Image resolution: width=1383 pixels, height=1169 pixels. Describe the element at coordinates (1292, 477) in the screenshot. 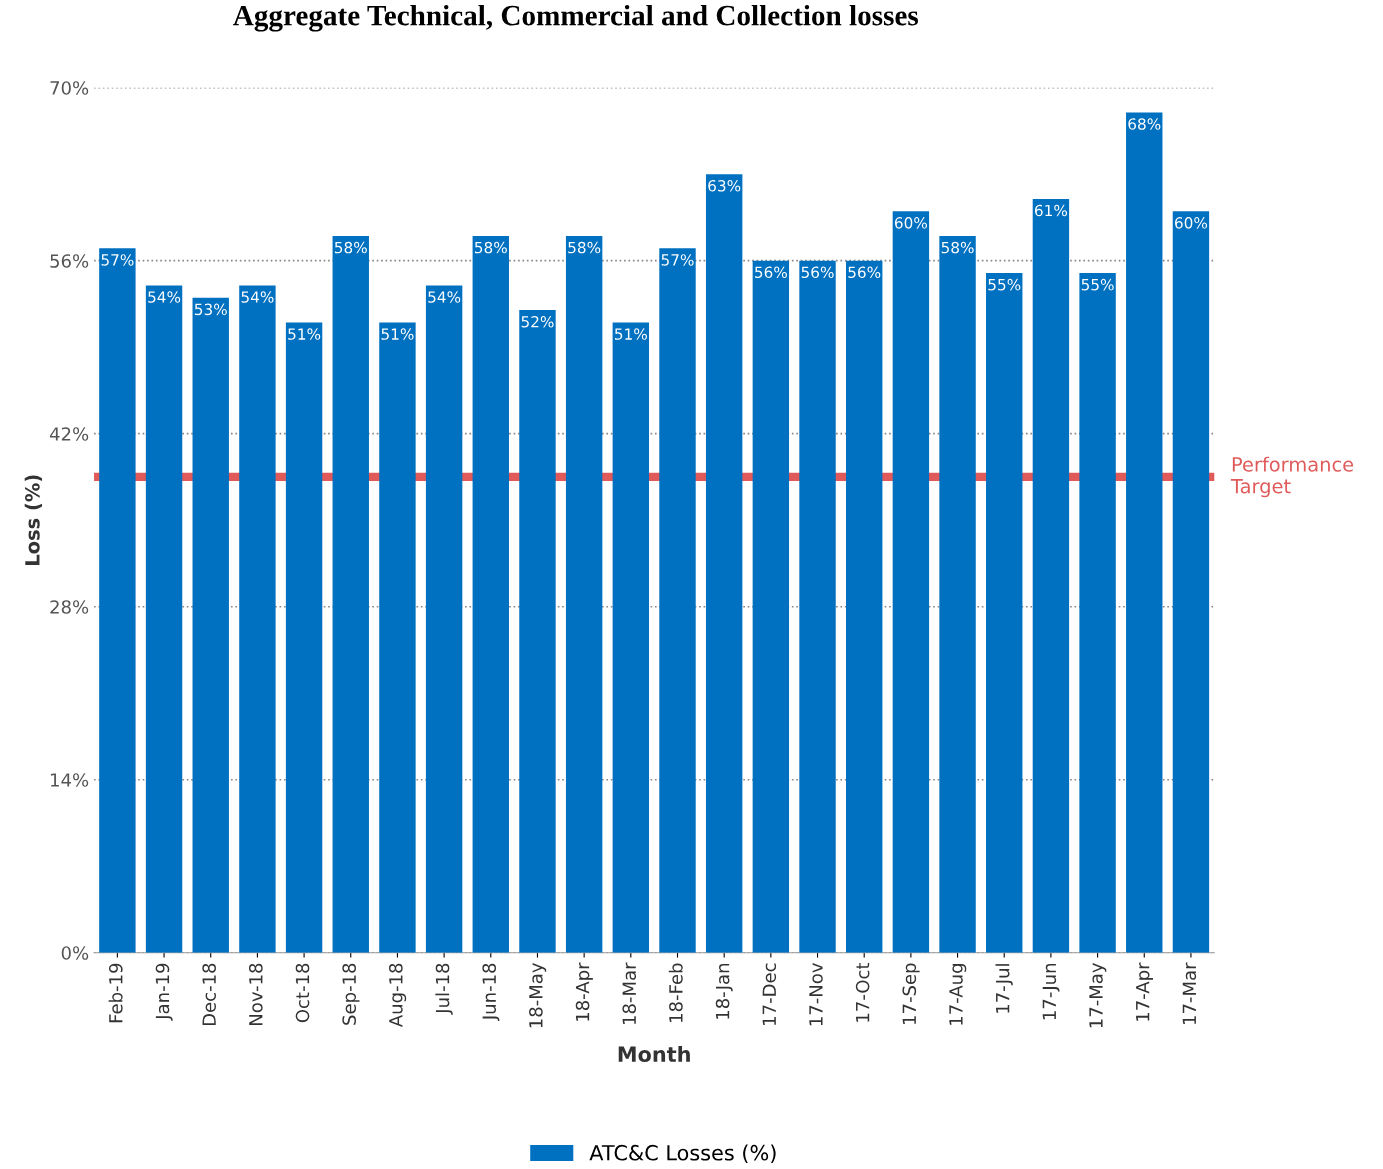

I see `ref-line-label: Performance Target` at that location.